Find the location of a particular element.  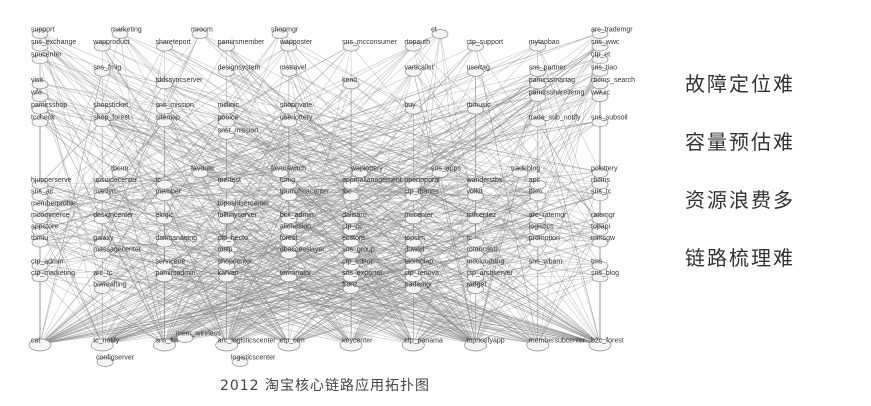

service-node-label: sns_blog is located at coordinates (605, 273).